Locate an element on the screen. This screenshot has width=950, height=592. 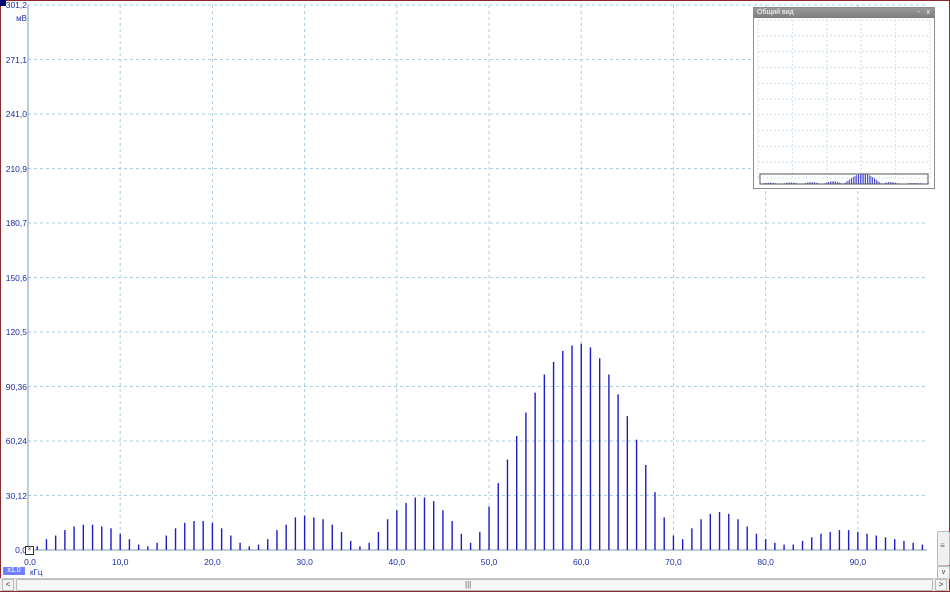
y-tick-label: 30,12 is located at coordinates (16, 495).